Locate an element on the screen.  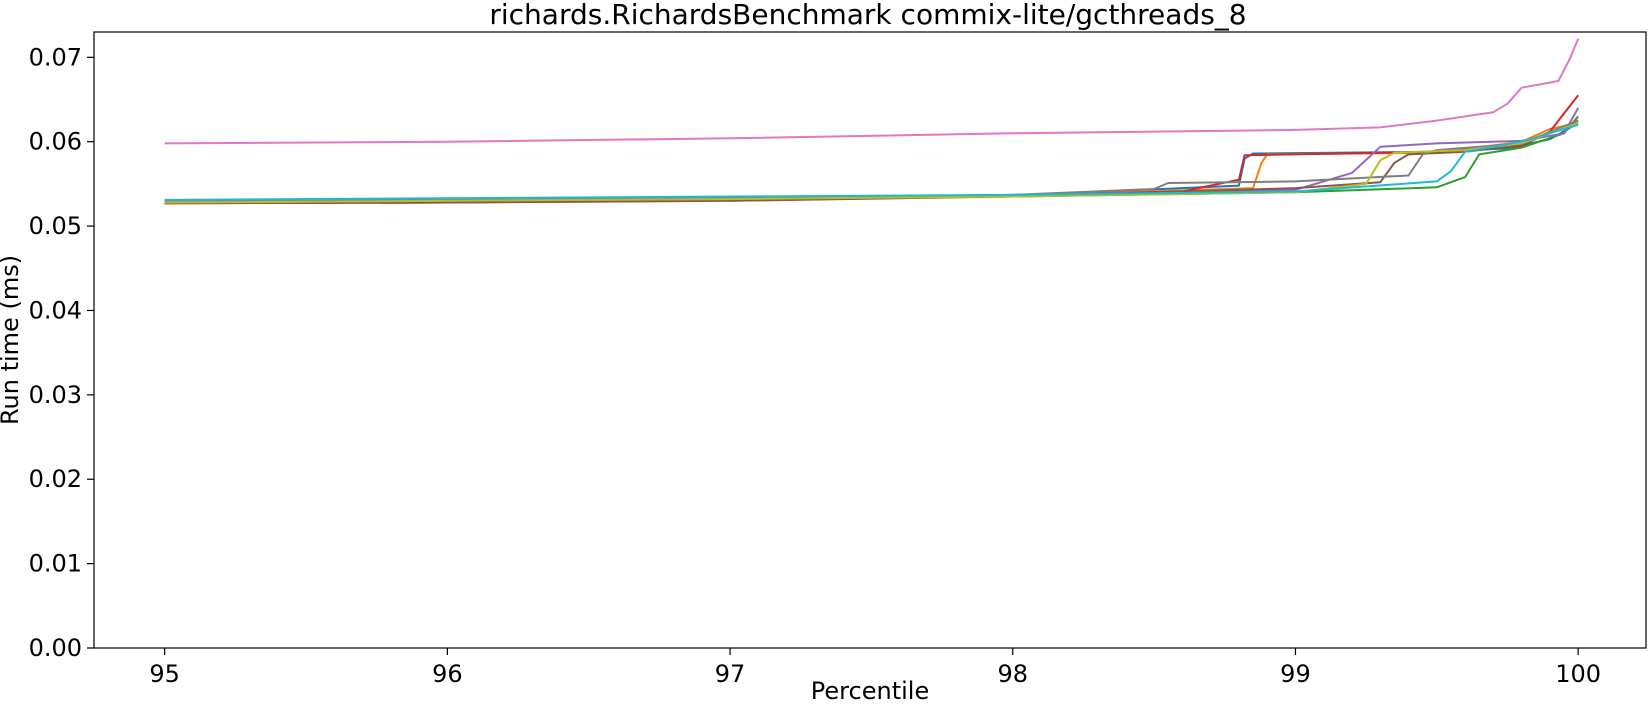
y-axis-label: Run time (ms) is located at coordinates (12, 340).